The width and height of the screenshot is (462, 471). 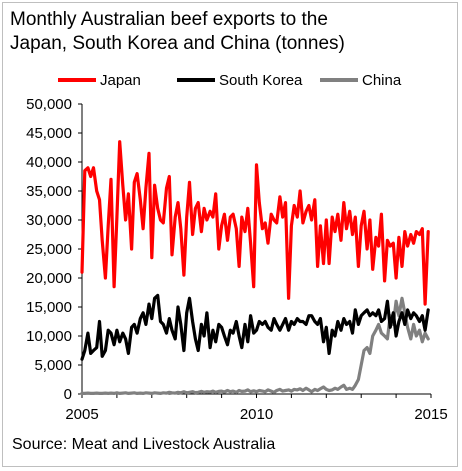 I want to click on chart-title-line-2: Japan, South Korea and China (tonnes), so click(x=177, y=43).